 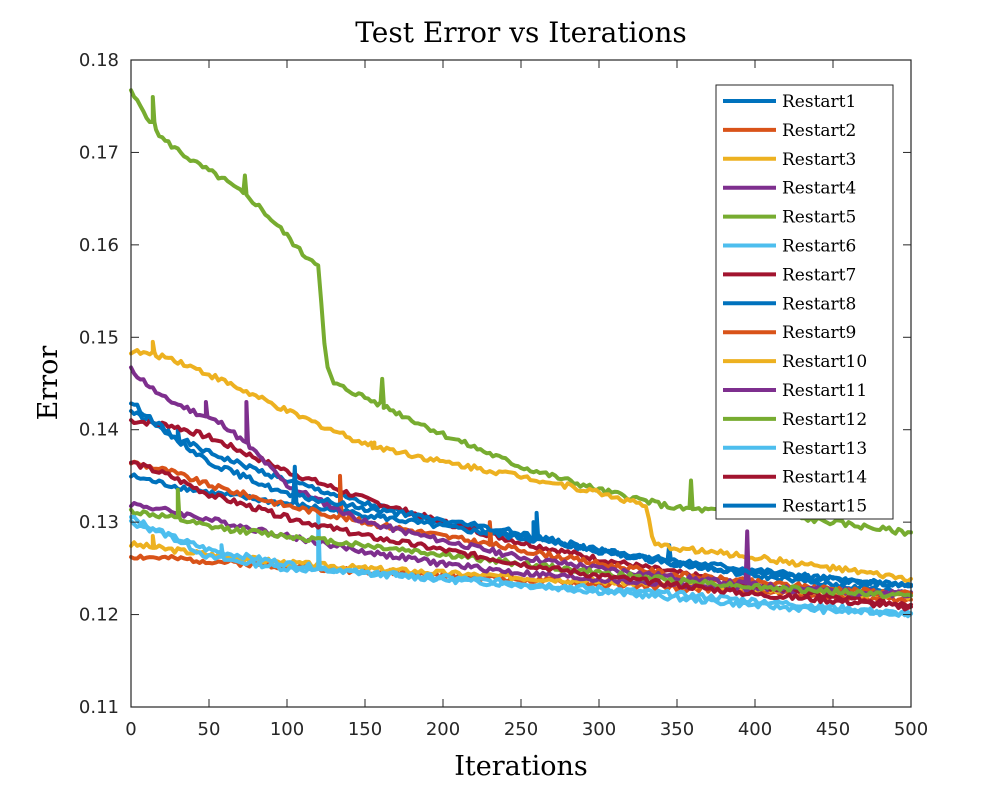 I want to click on x-axis-label: Iterations, so click(x=520, y=766).